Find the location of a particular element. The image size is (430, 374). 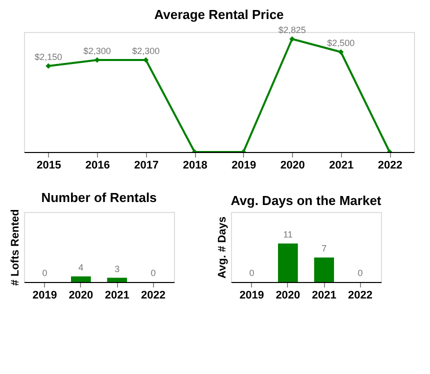

x-tick-label: 2017 is located at coordinates (146, 166).